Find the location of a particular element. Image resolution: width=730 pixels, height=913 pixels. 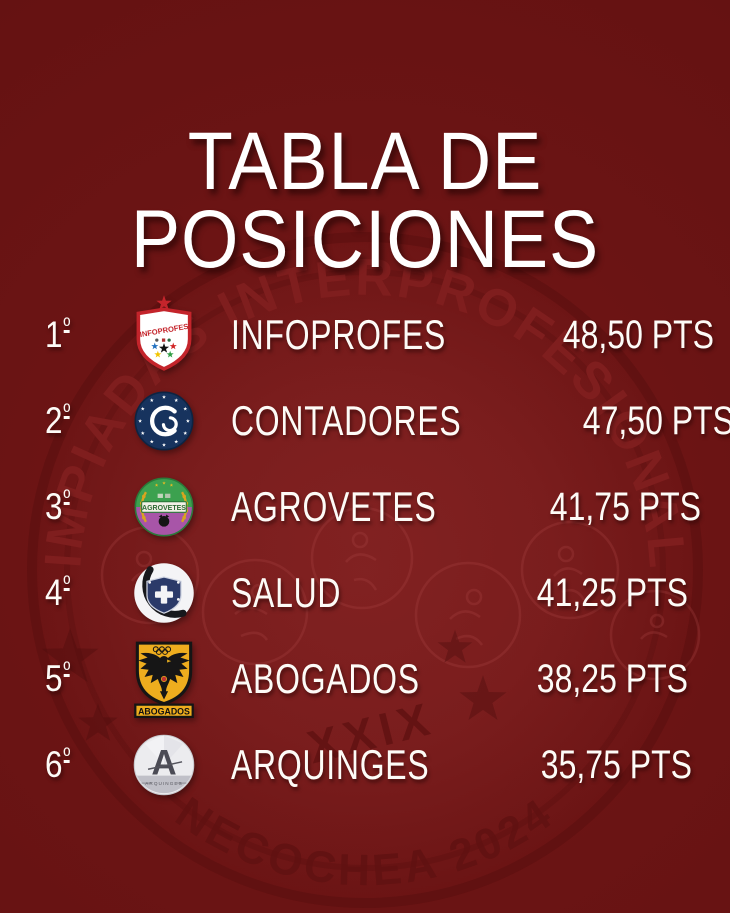

rank: 5º is located at coordinates (58, 678).